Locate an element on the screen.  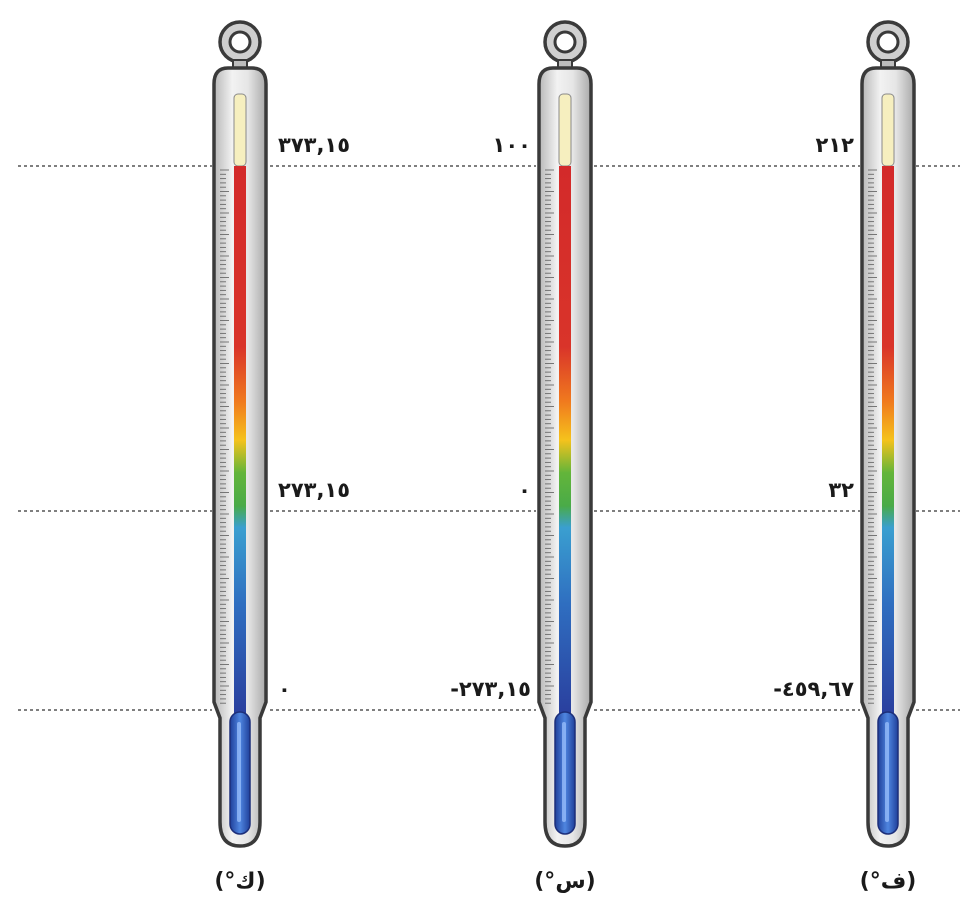
celsius-unit-label: (°س) is located at coordinates (564, 881).